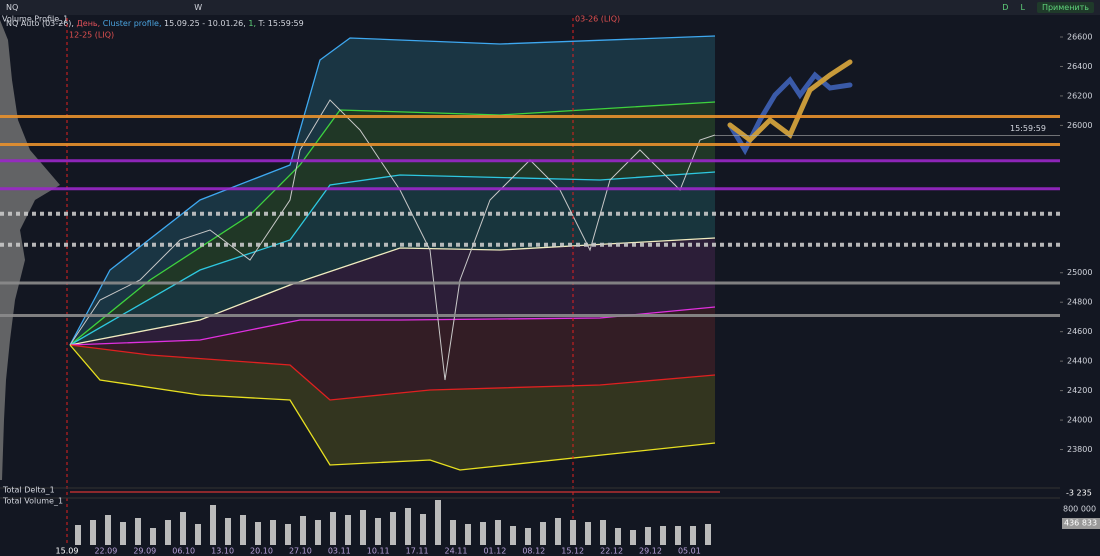 Image resolution: width=1100 pixels, height=556 pixels. Describe the element at coordinates (222, 551) in the screenshot. I see `date-label: 13.10` at that location.